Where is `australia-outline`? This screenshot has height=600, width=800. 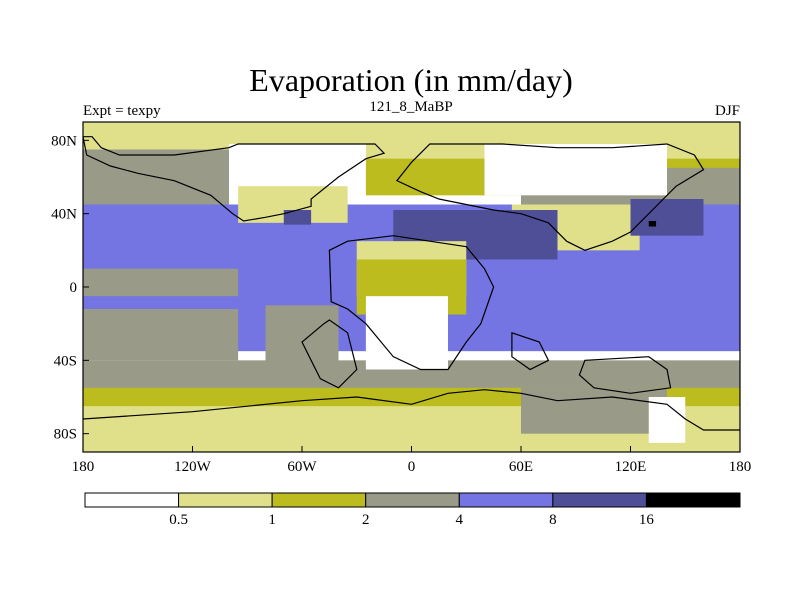 australia-outline is located at coordinates (625, 375).